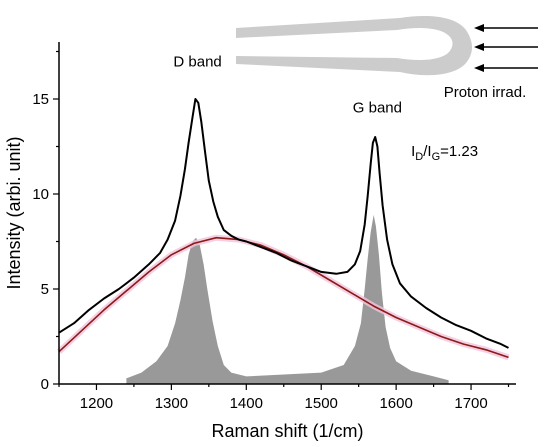 Image resolution: width=550 pixels, height=447 pixels. I want to click on ratio-subscript: D, so click(419, 157).